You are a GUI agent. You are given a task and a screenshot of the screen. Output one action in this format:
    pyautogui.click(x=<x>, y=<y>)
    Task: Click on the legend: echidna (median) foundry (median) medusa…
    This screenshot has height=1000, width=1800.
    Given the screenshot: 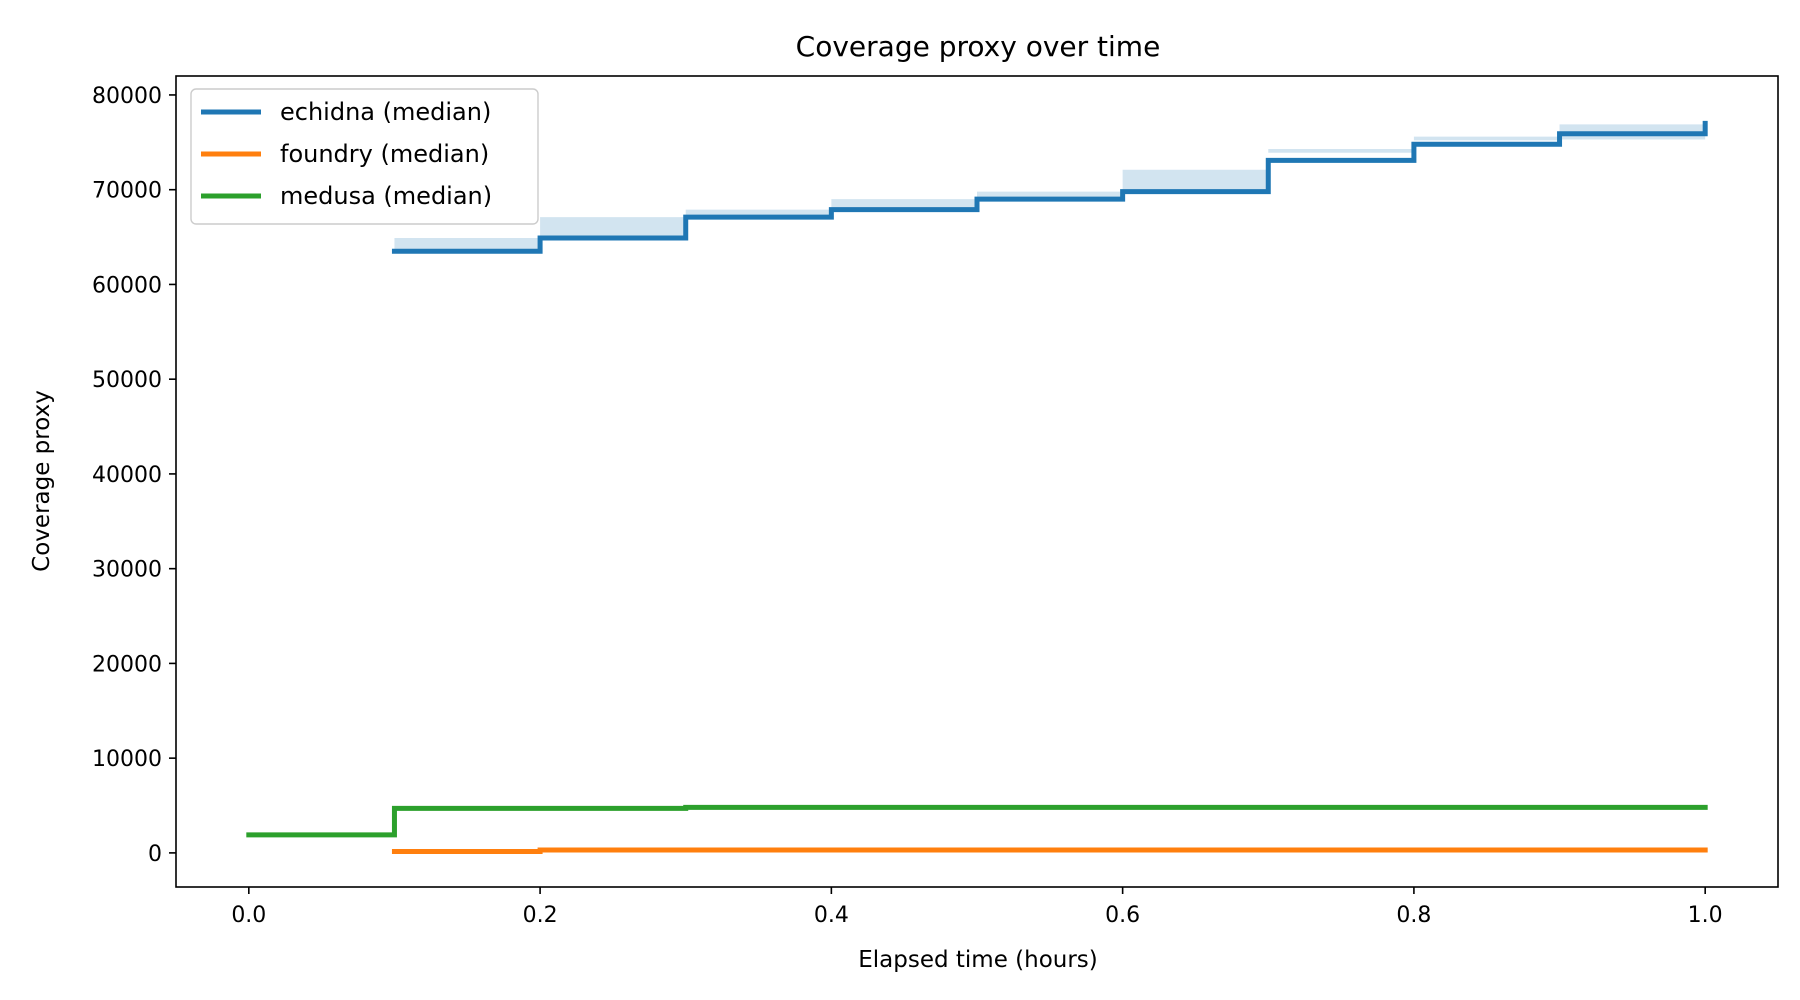 What is the action you would take?
    pyautogui.click(x=364, y=156)
    